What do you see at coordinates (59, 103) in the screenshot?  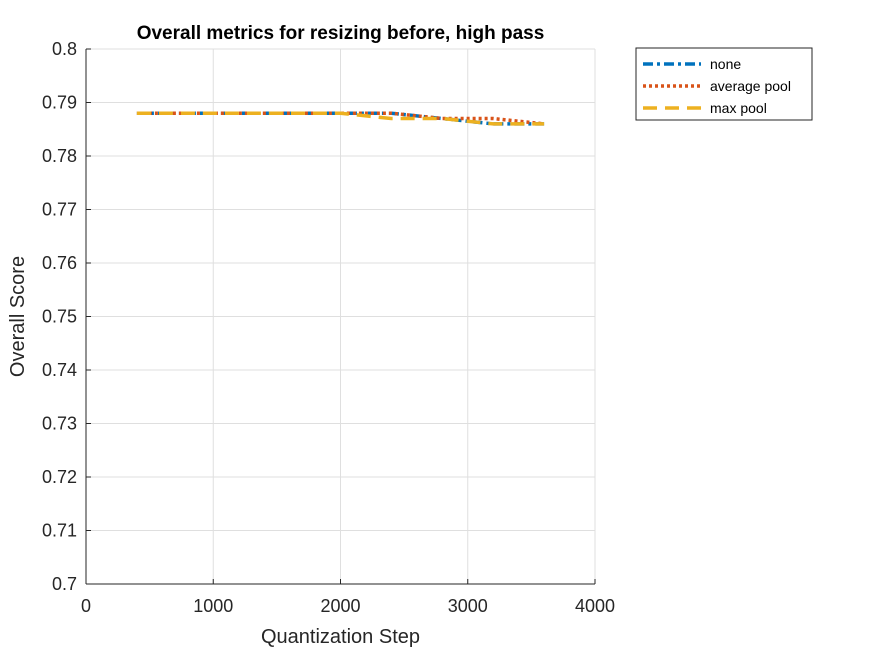 I see `y-tick-label: 0.79` at bounding box center [59, 103].